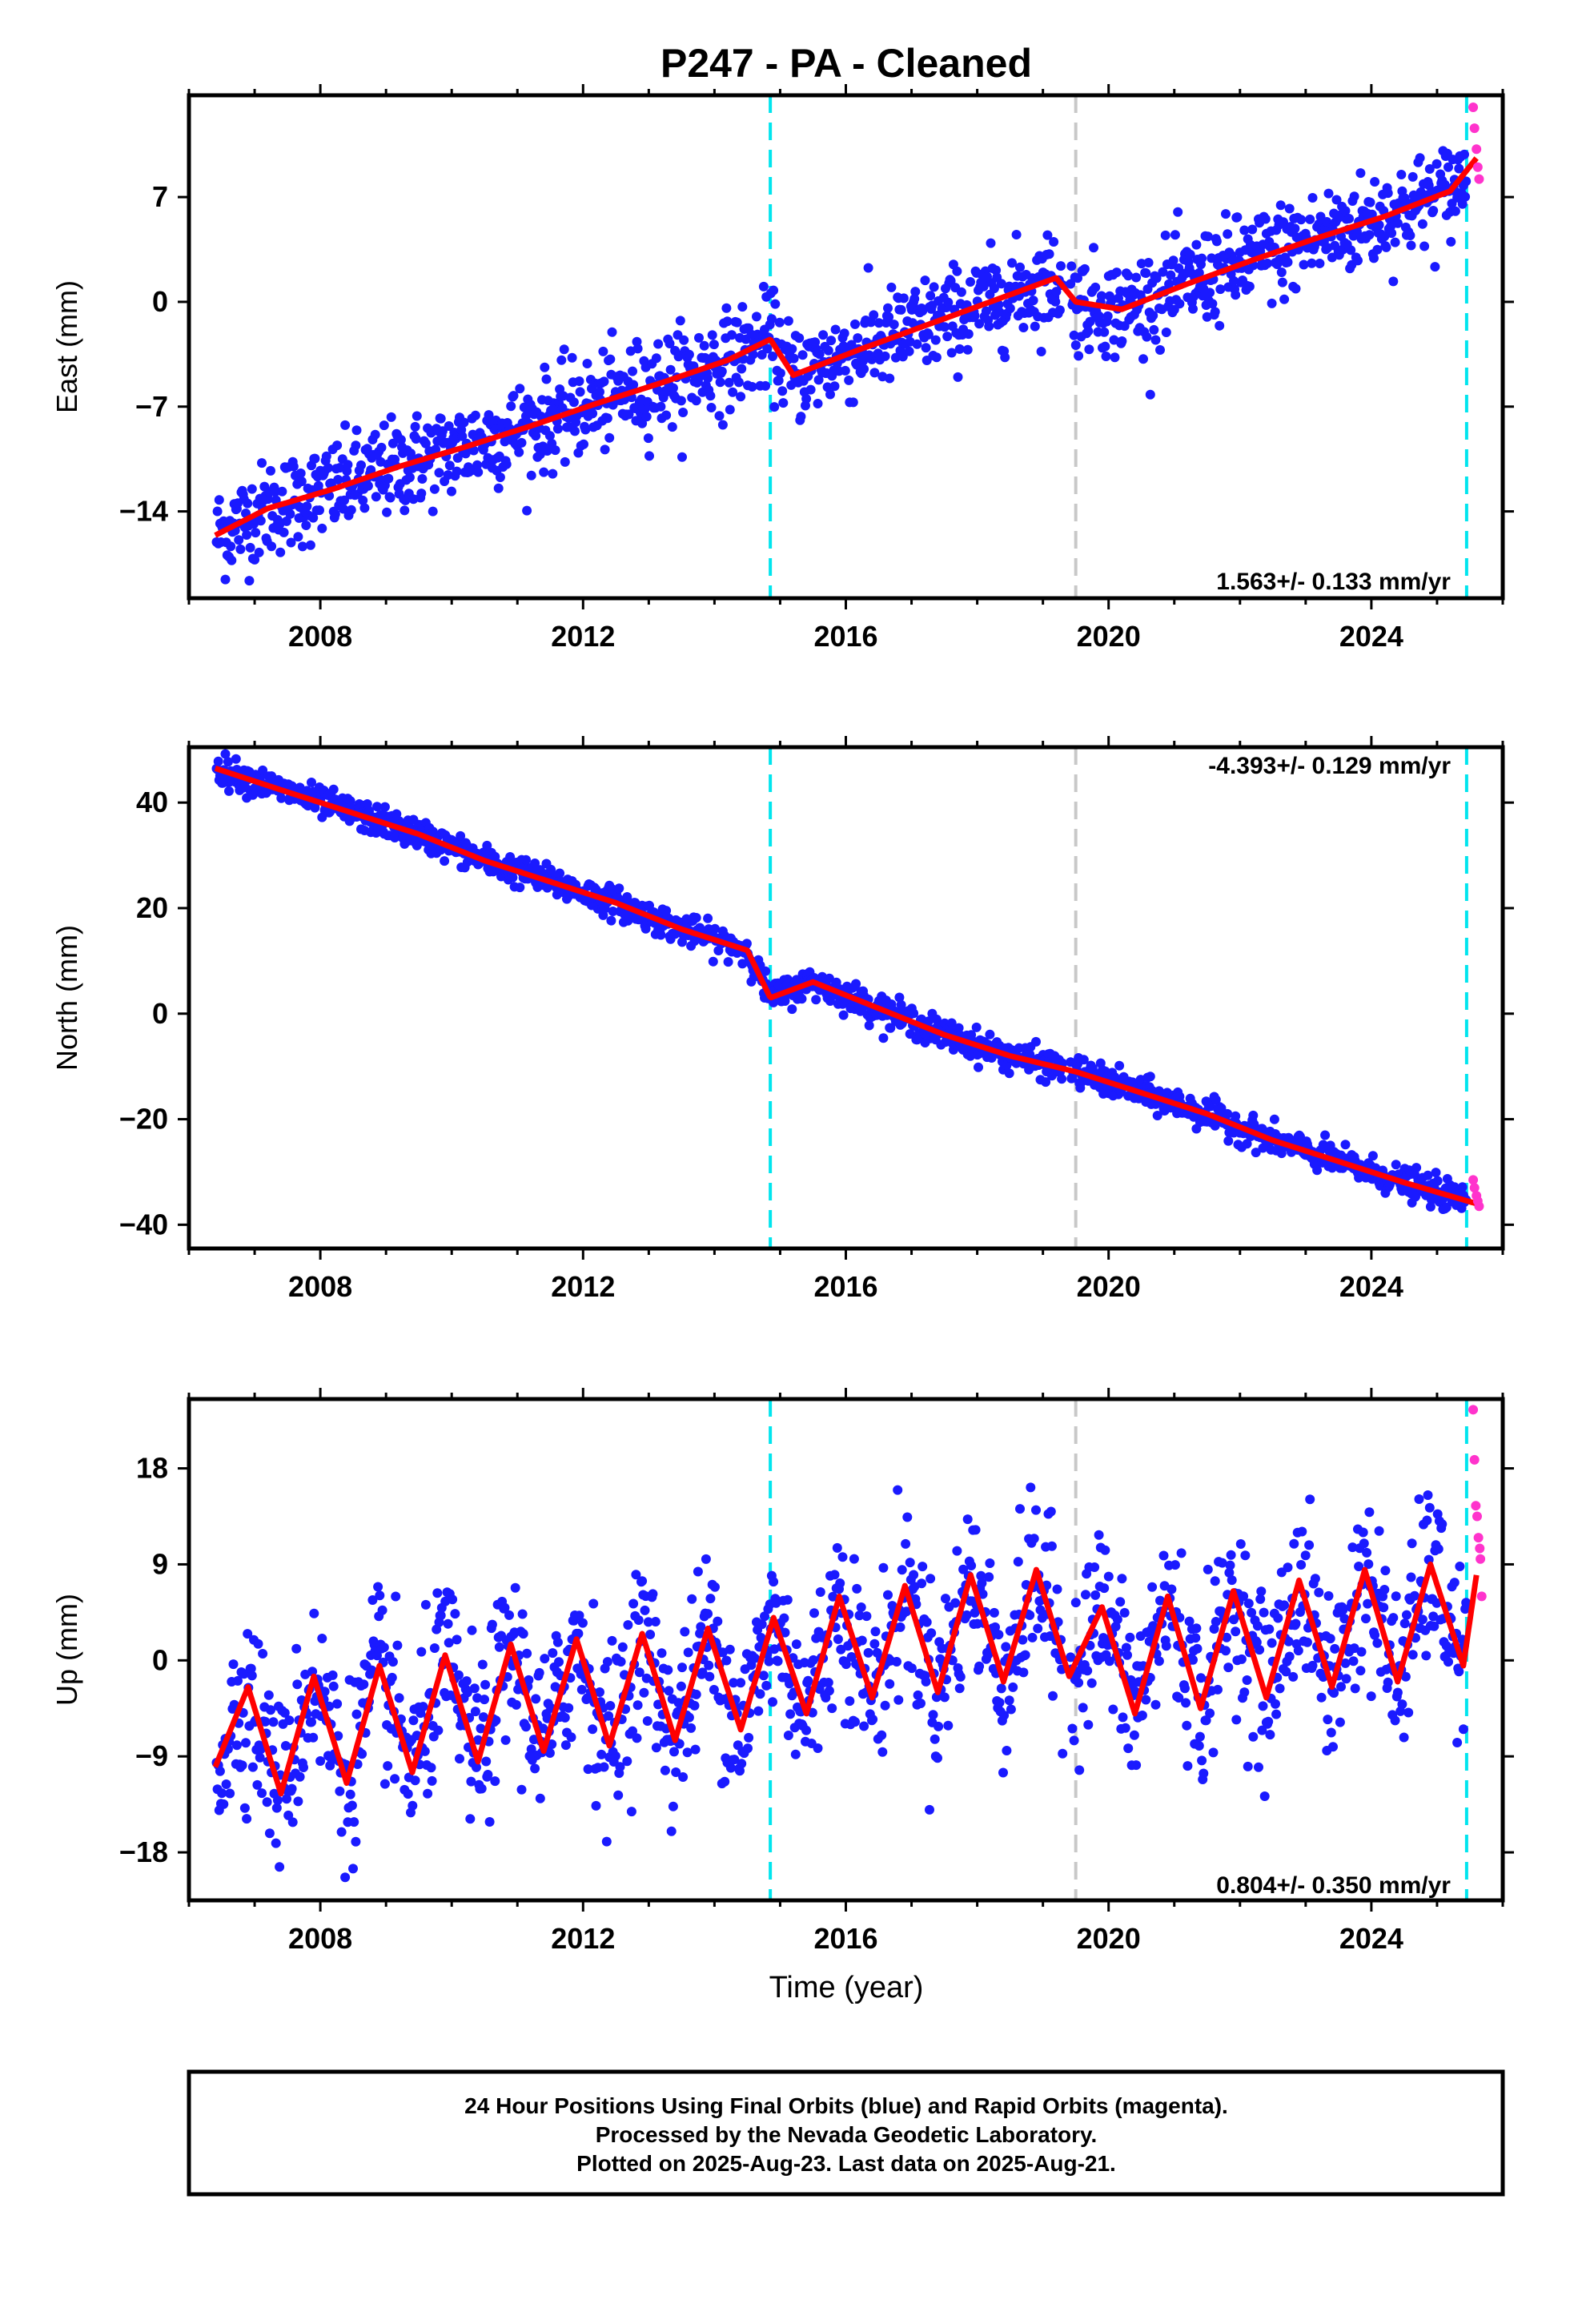 This screenshot has height=2324, width=1582. I want to click on north-ytick-label-3: 20, so click(152, 907).